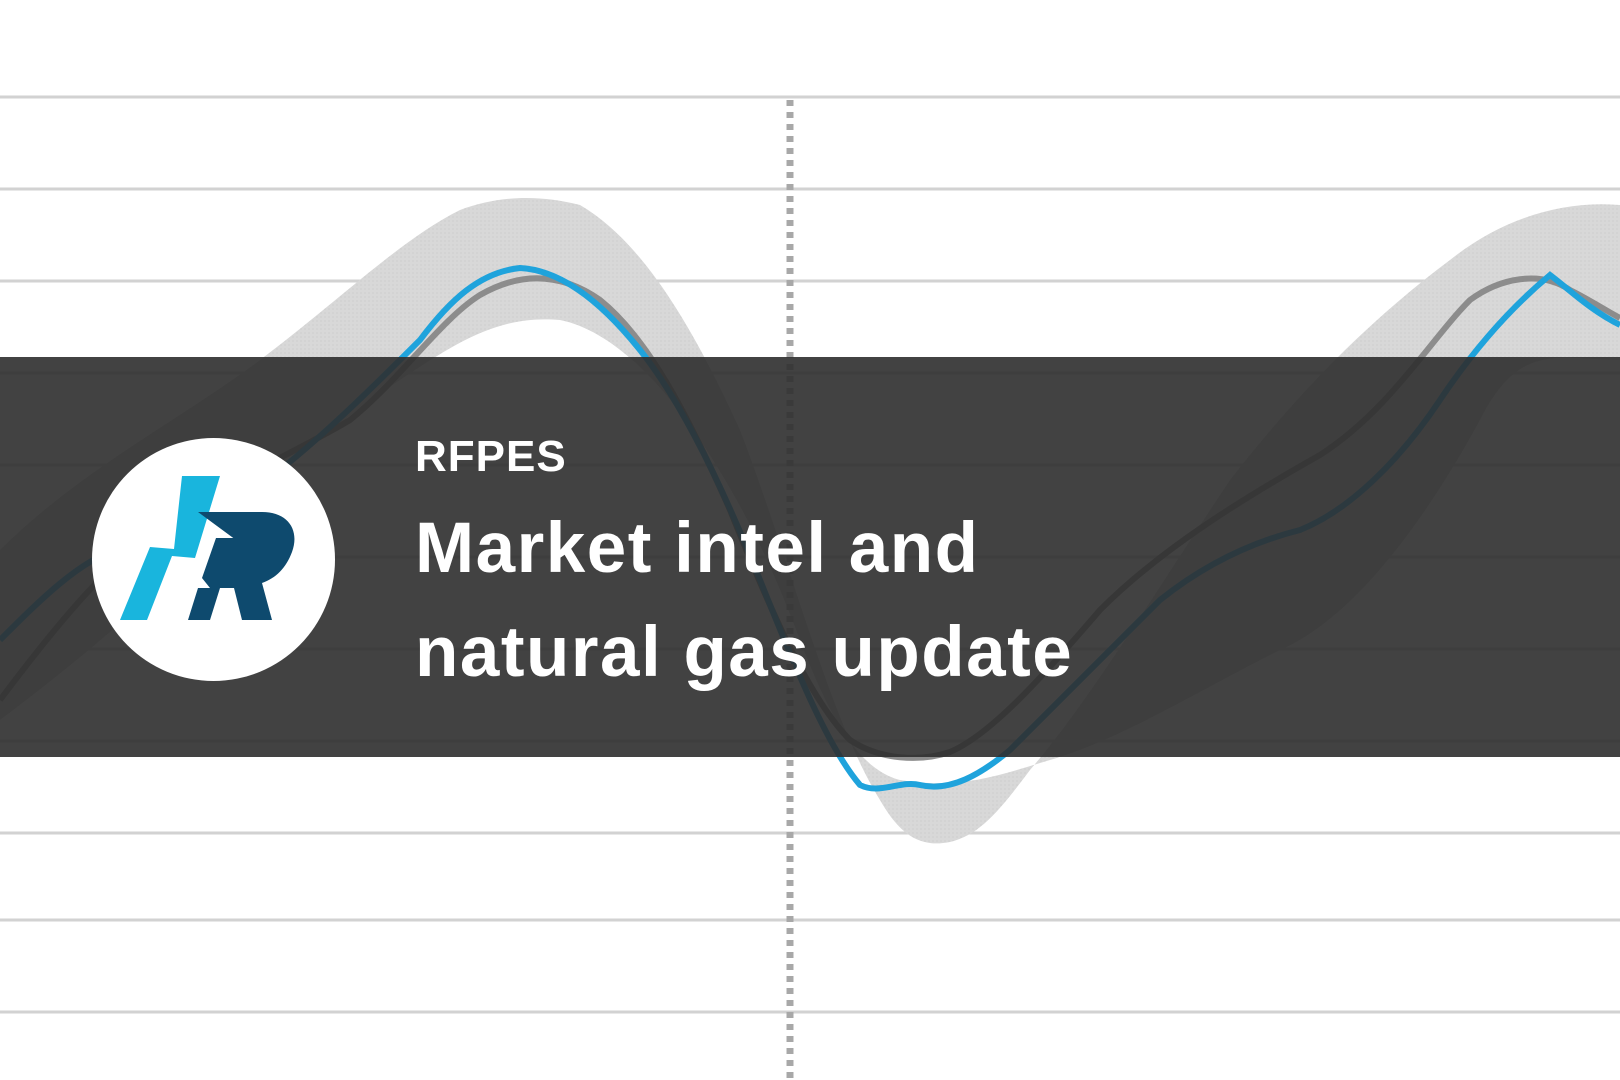 This screenshot has width=1620, height=1080. Describe the element at coordinates (744, 601) in the screenshot. I see `page-title: Market intel and natural gas update` at that location.